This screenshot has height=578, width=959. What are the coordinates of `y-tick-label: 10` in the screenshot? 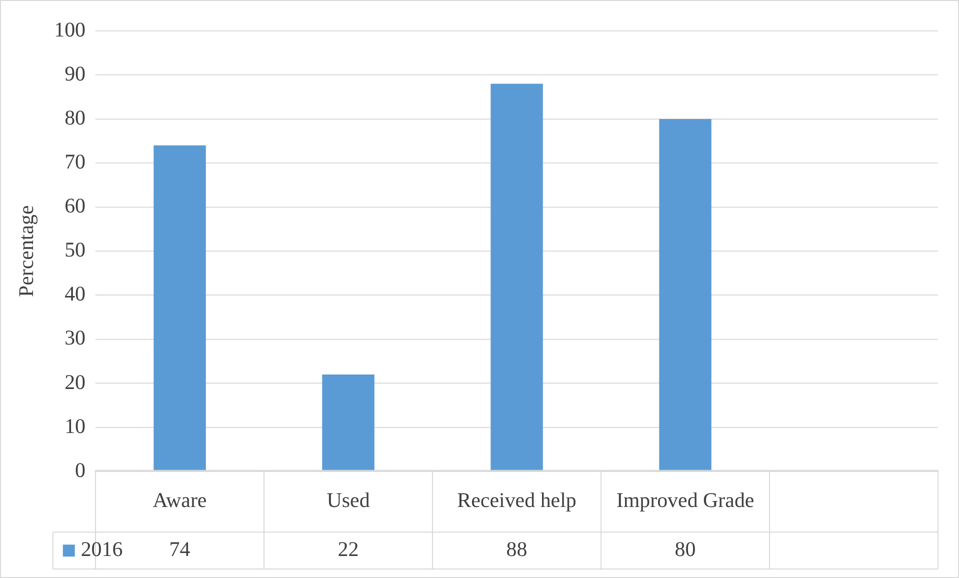 It's located at (75, 426).